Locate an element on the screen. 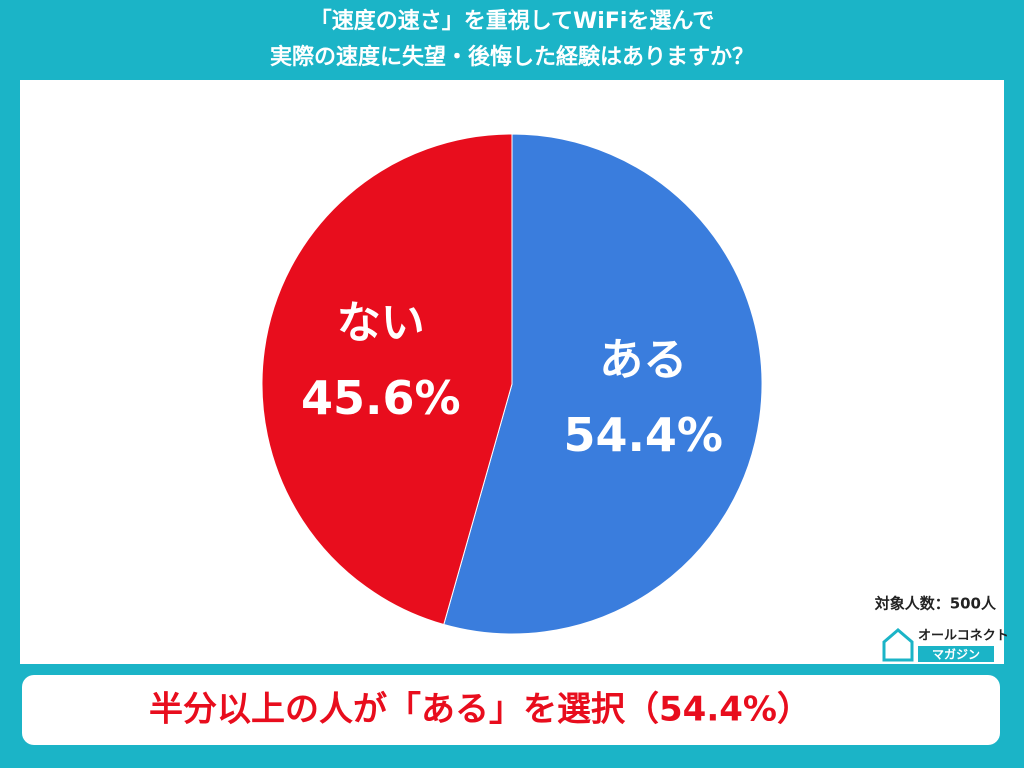 The image size is (1024, 768). slice-name: ない is located at coordinates (381, 323).